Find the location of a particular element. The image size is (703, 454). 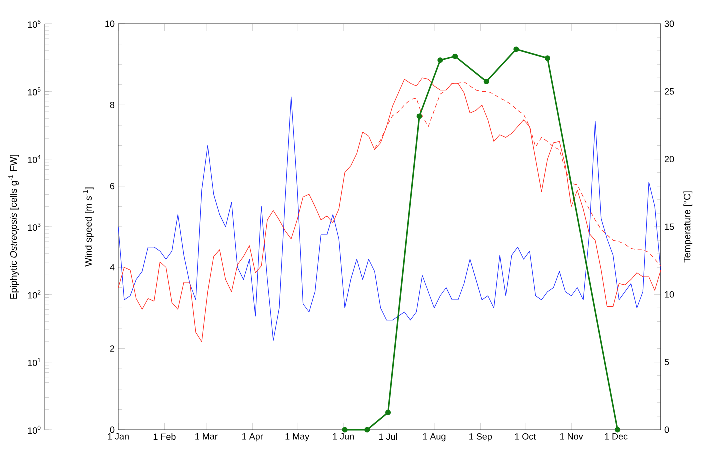

y2-axis-title: Temperature [°C] is located at coordinates (688, 227).